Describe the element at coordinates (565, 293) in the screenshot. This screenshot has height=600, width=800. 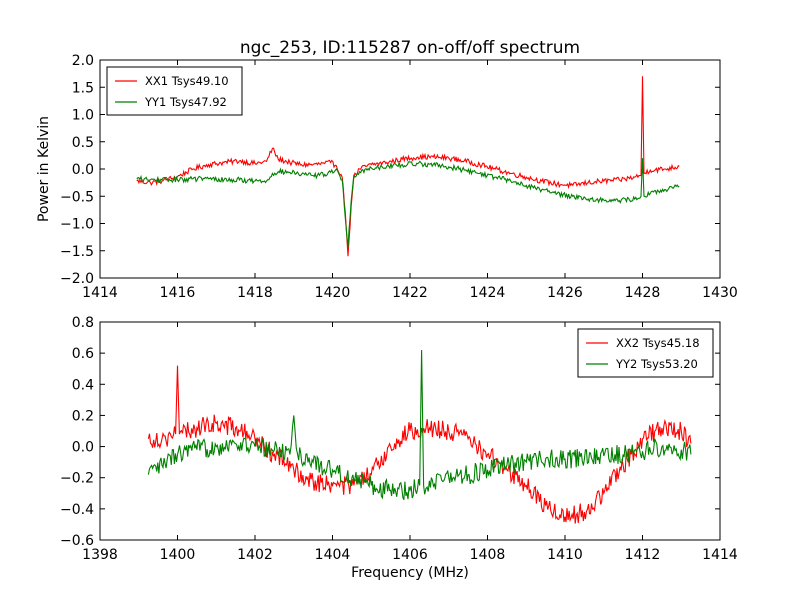
I see `x-tick-label: 1426` at that location.